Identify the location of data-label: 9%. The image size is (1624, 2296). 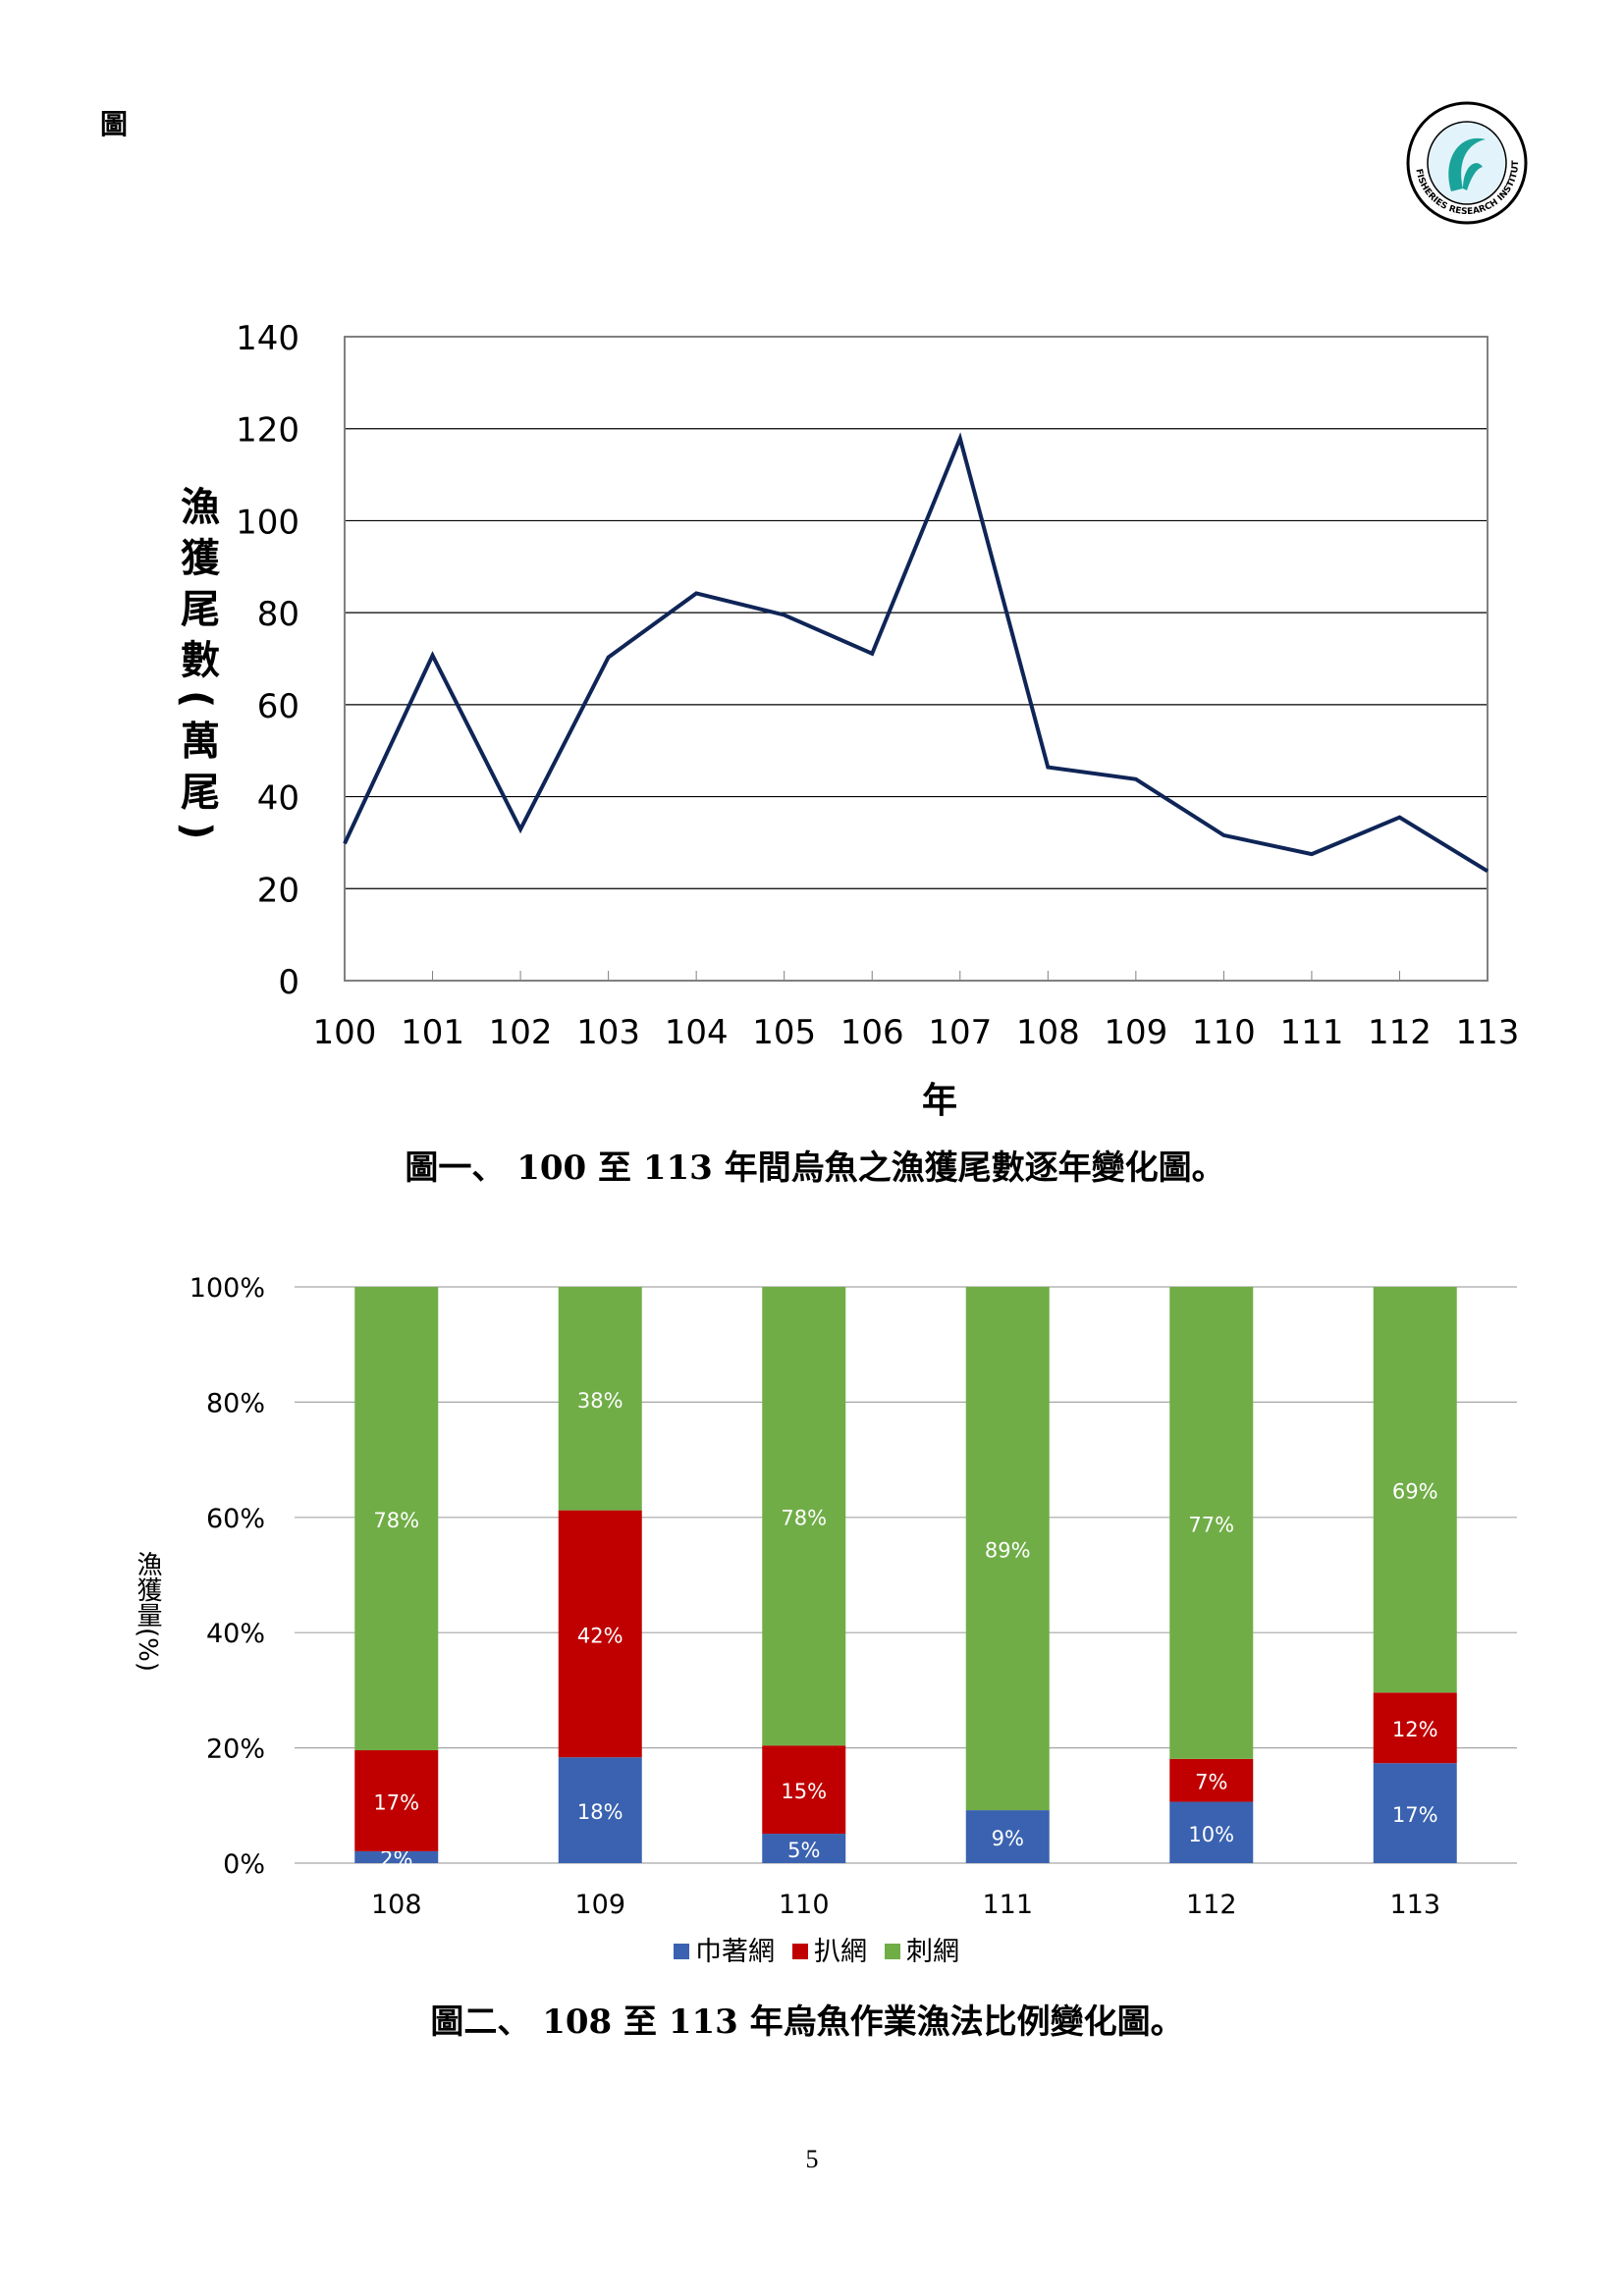
(1008, 1839).